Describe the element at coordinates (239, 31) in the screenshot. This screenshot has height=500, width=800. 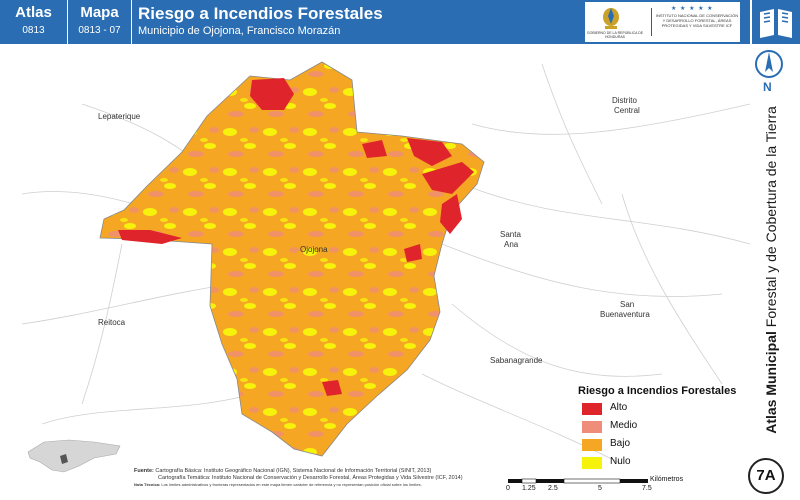
I see `map-subtitle: Municipio de Ojojona, Francisco Morazán` at that location.